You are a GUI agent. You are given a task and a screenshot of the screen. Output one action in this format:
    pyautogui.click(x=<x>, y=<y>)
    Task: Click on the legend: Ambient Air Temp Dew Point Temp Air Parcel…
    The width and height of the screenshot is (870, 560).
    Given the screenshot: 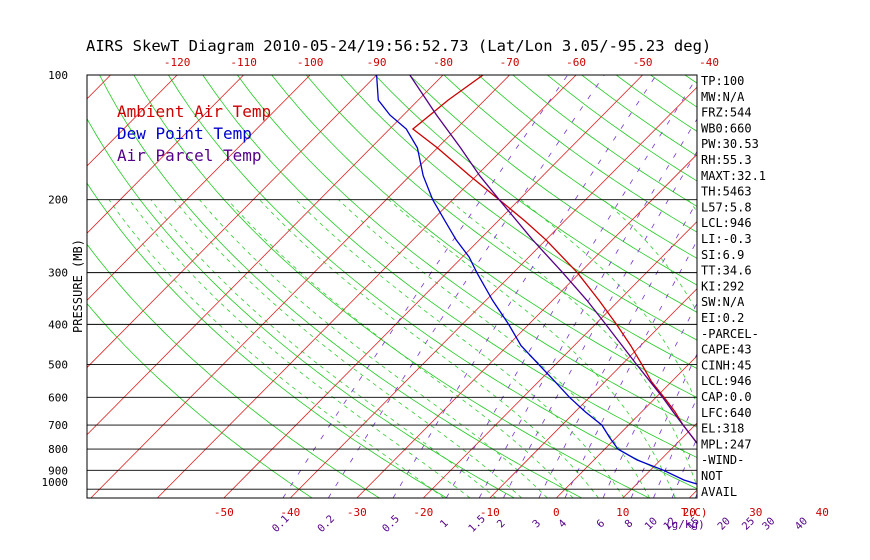 What is the action you would take?
    pyautogui.click(x=194, y=133)
    